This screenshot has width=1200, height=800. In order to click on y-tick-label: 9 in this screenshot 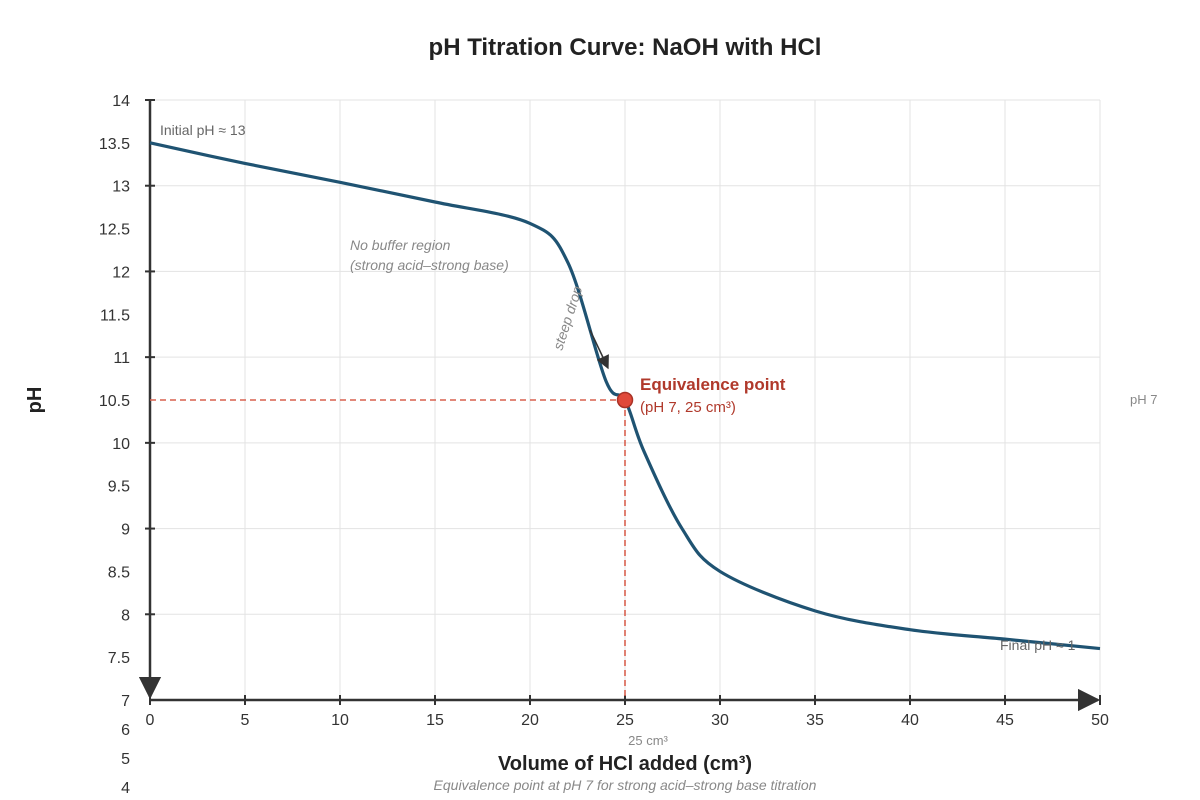, I will do `click(125, 530)`.